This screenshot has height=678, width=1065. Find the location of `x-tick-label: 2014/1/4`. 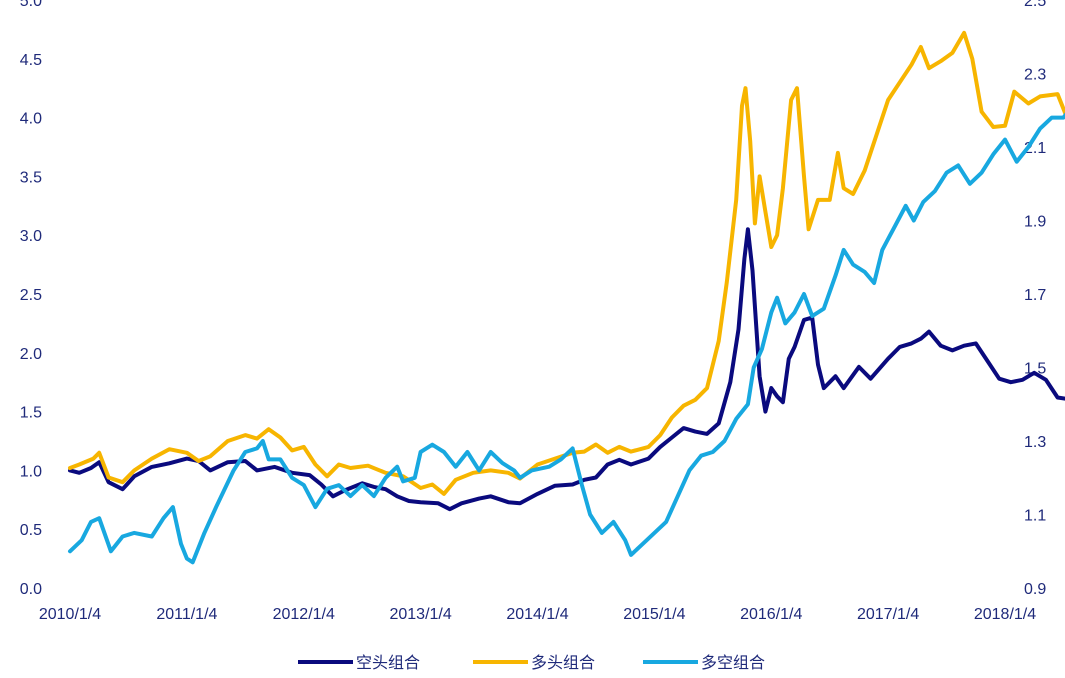

x-tick-label: 2014/1/4 is located at coordinates (537, 614).